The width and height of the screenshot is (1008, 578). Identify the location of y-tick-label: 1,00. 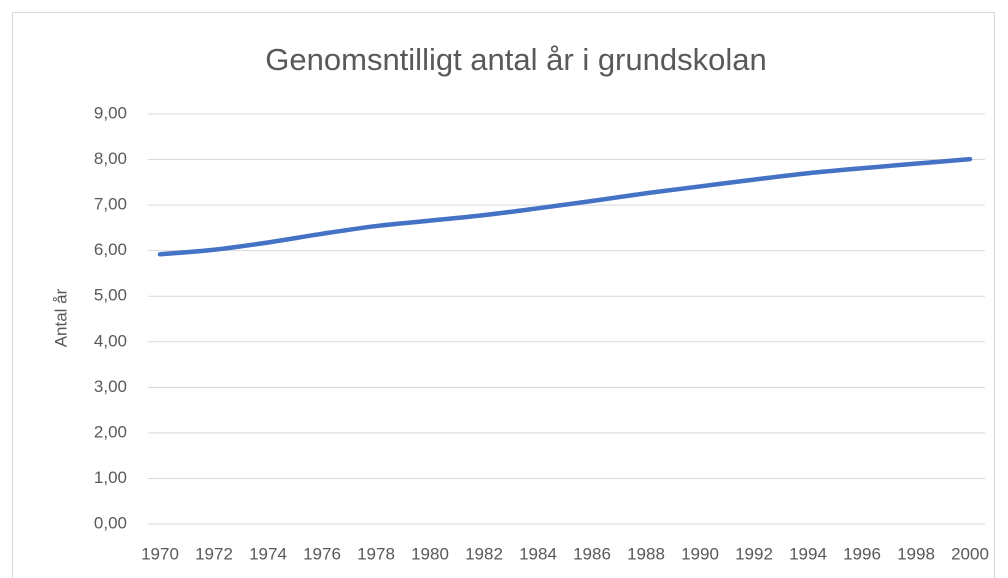
(110, 477).